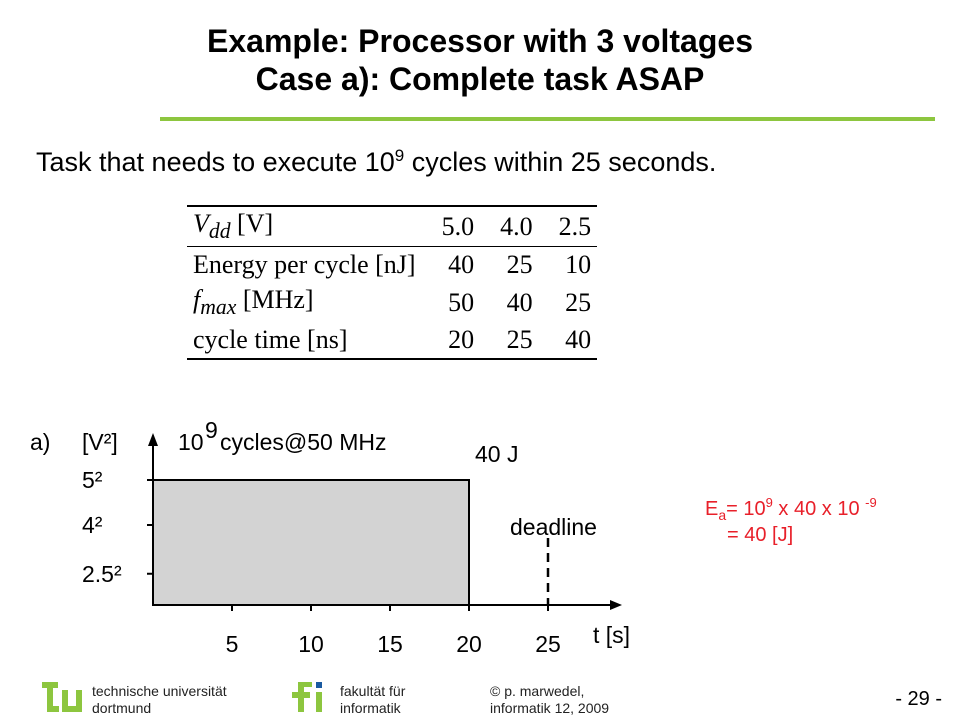 The width and height of the screenshot is (960, 720). I want to click on table-row: fmax [MHz] 50 40 25, so click(392, 302).